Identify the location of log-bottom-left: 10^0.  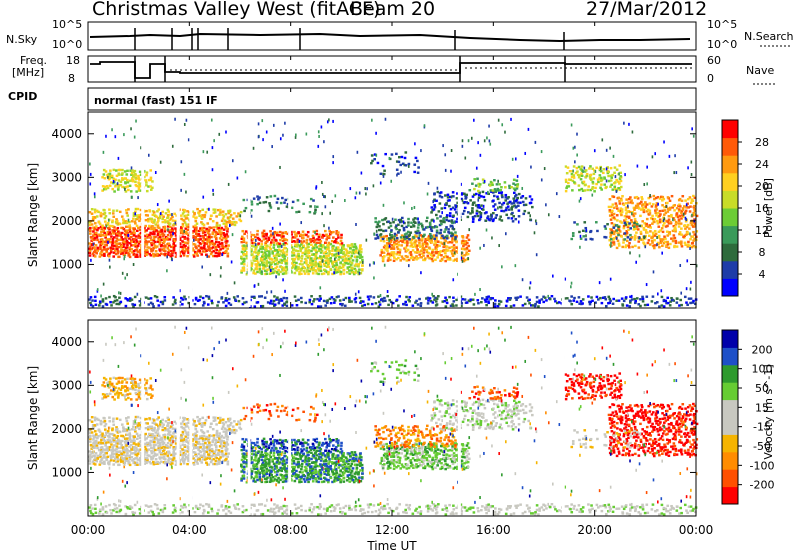
(67, 44).